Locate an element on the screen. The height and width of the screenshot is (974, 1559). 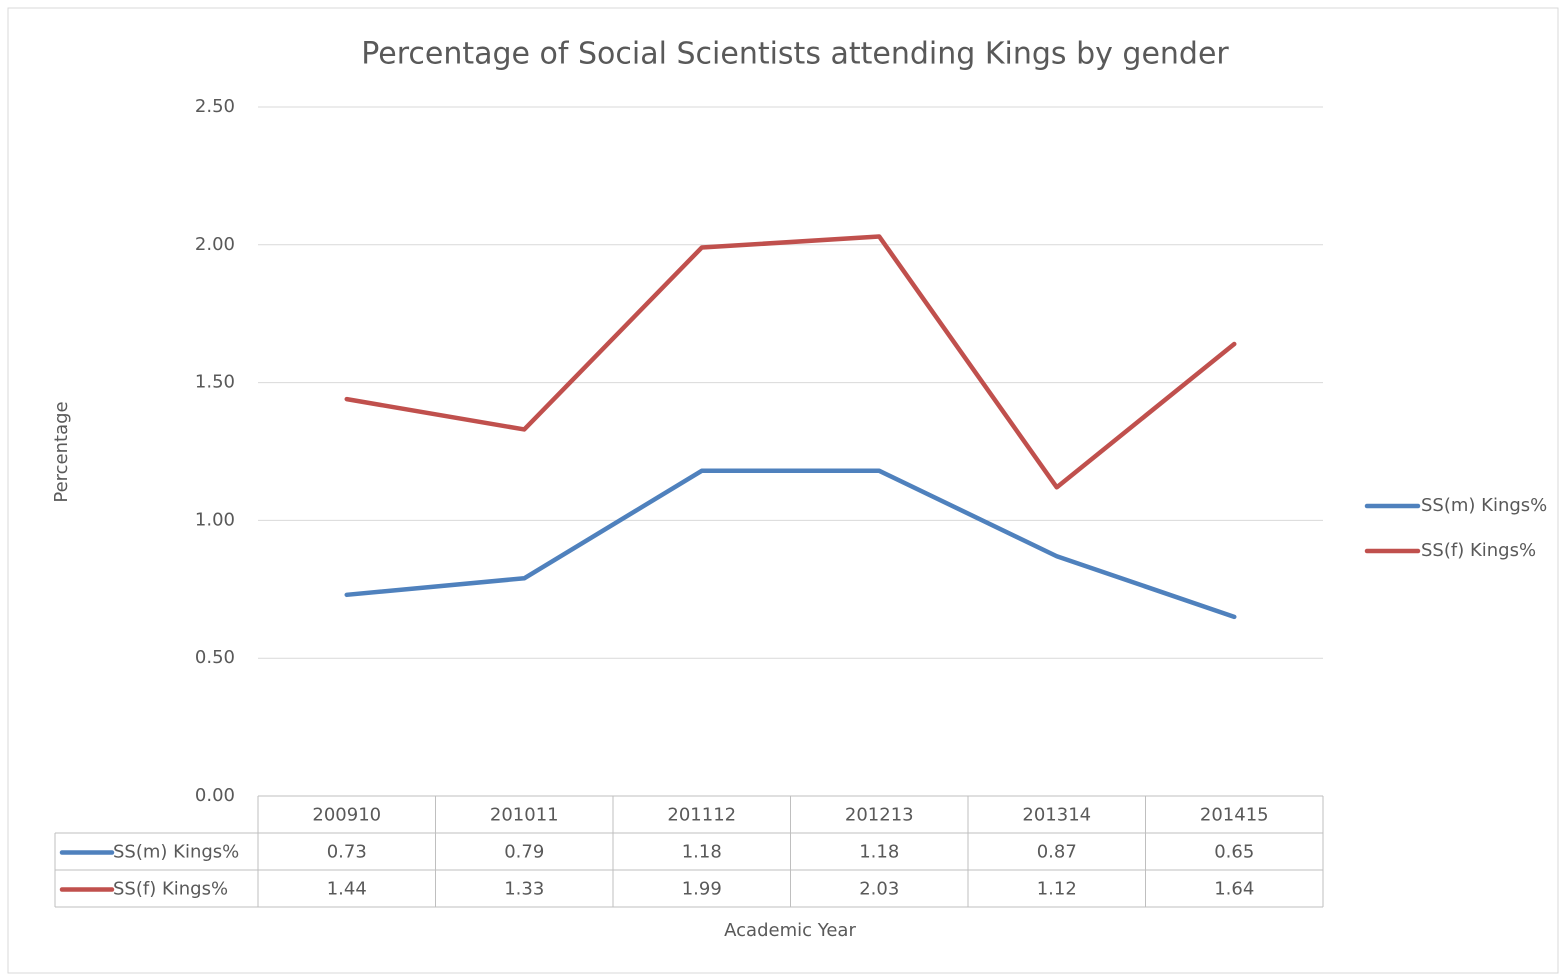
x-tick-label: 201213 is located at coordinates (879, 815).